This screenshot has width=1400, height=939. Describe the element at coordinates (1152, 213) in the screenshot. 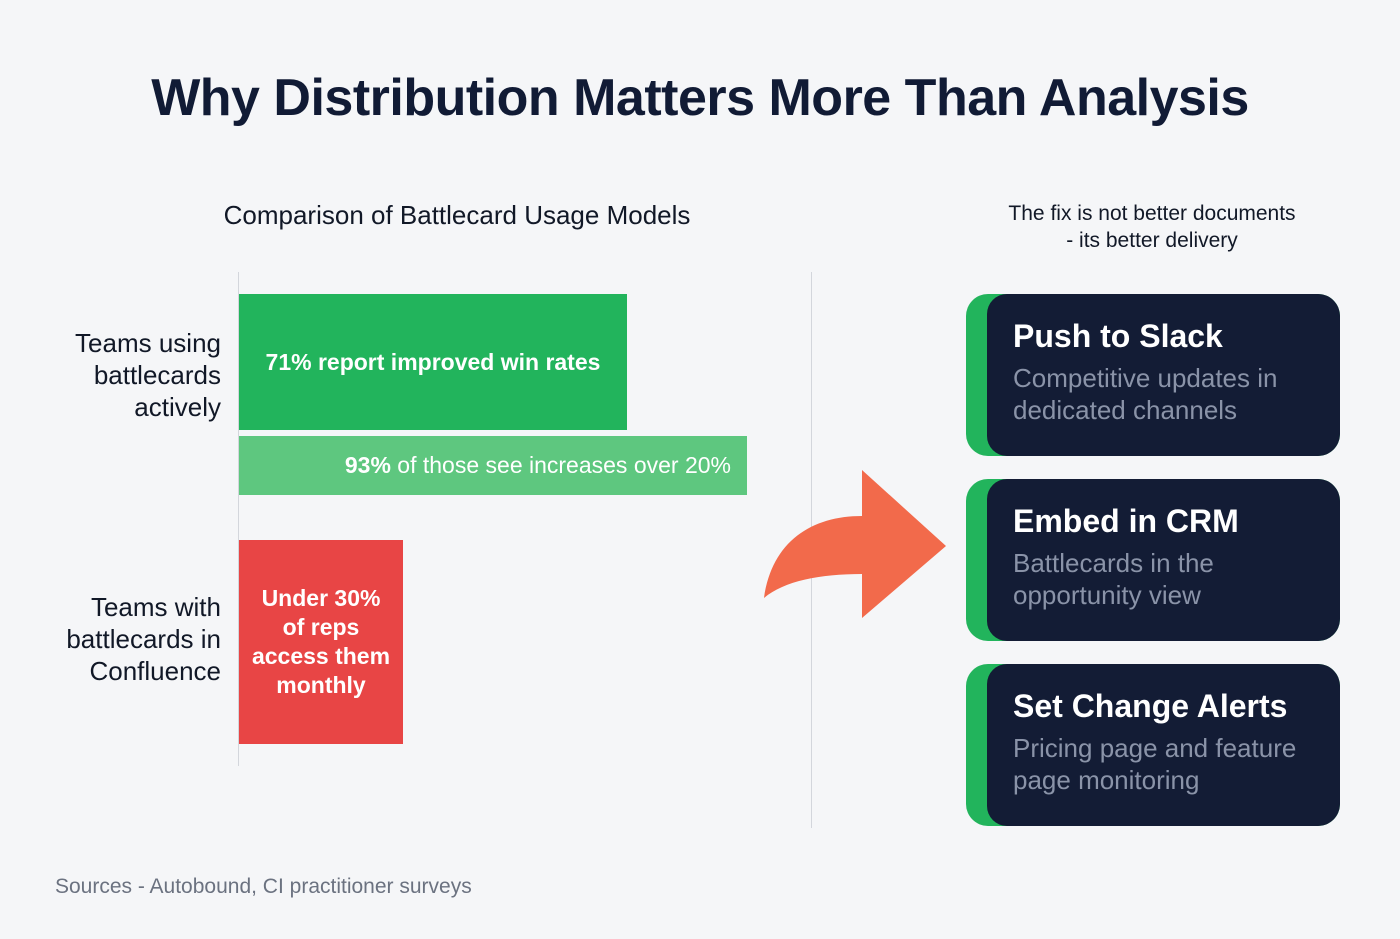

I see `fix-heading-line-1: The fix is not better documents` at that location.